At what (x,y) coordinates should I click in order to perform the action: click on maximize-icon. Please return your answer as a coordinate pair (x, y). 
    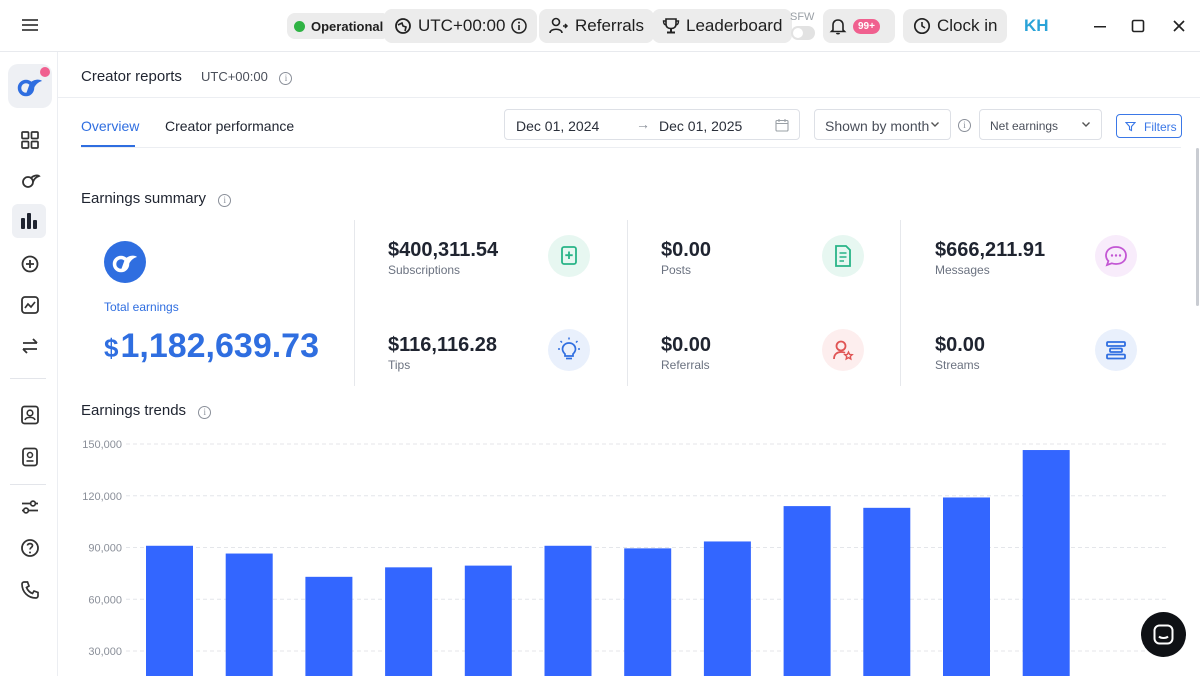
    Looking at the image, I should click on (1138, 26).